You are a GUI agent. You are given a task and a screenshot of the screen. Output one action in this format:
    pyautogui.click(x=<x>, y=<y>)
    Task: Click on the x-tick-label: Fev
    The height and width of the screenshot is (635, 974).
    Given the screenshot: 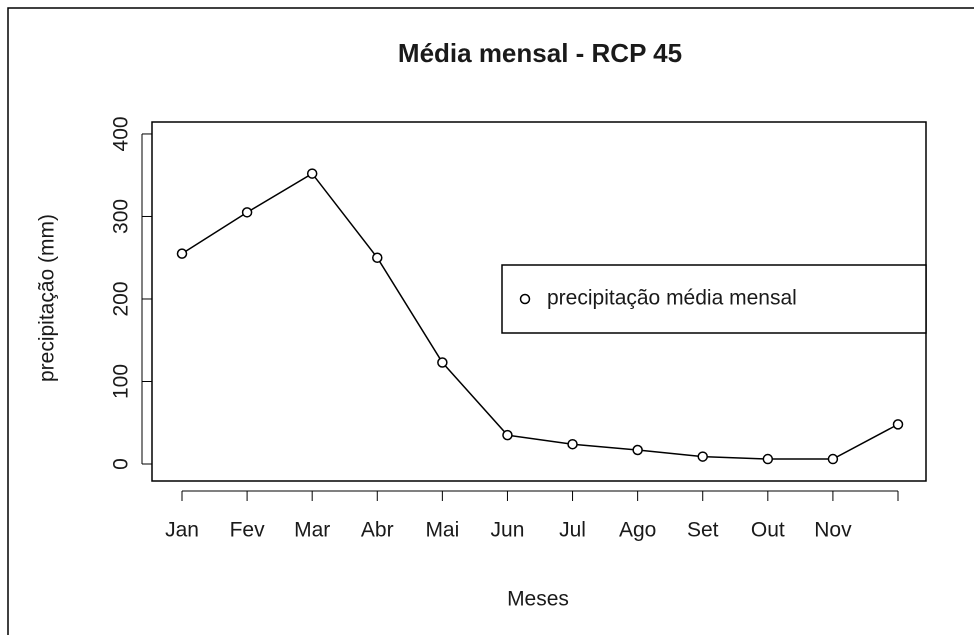 What is the action you would take?
    pyautogui.click(x=248, y=530)
    